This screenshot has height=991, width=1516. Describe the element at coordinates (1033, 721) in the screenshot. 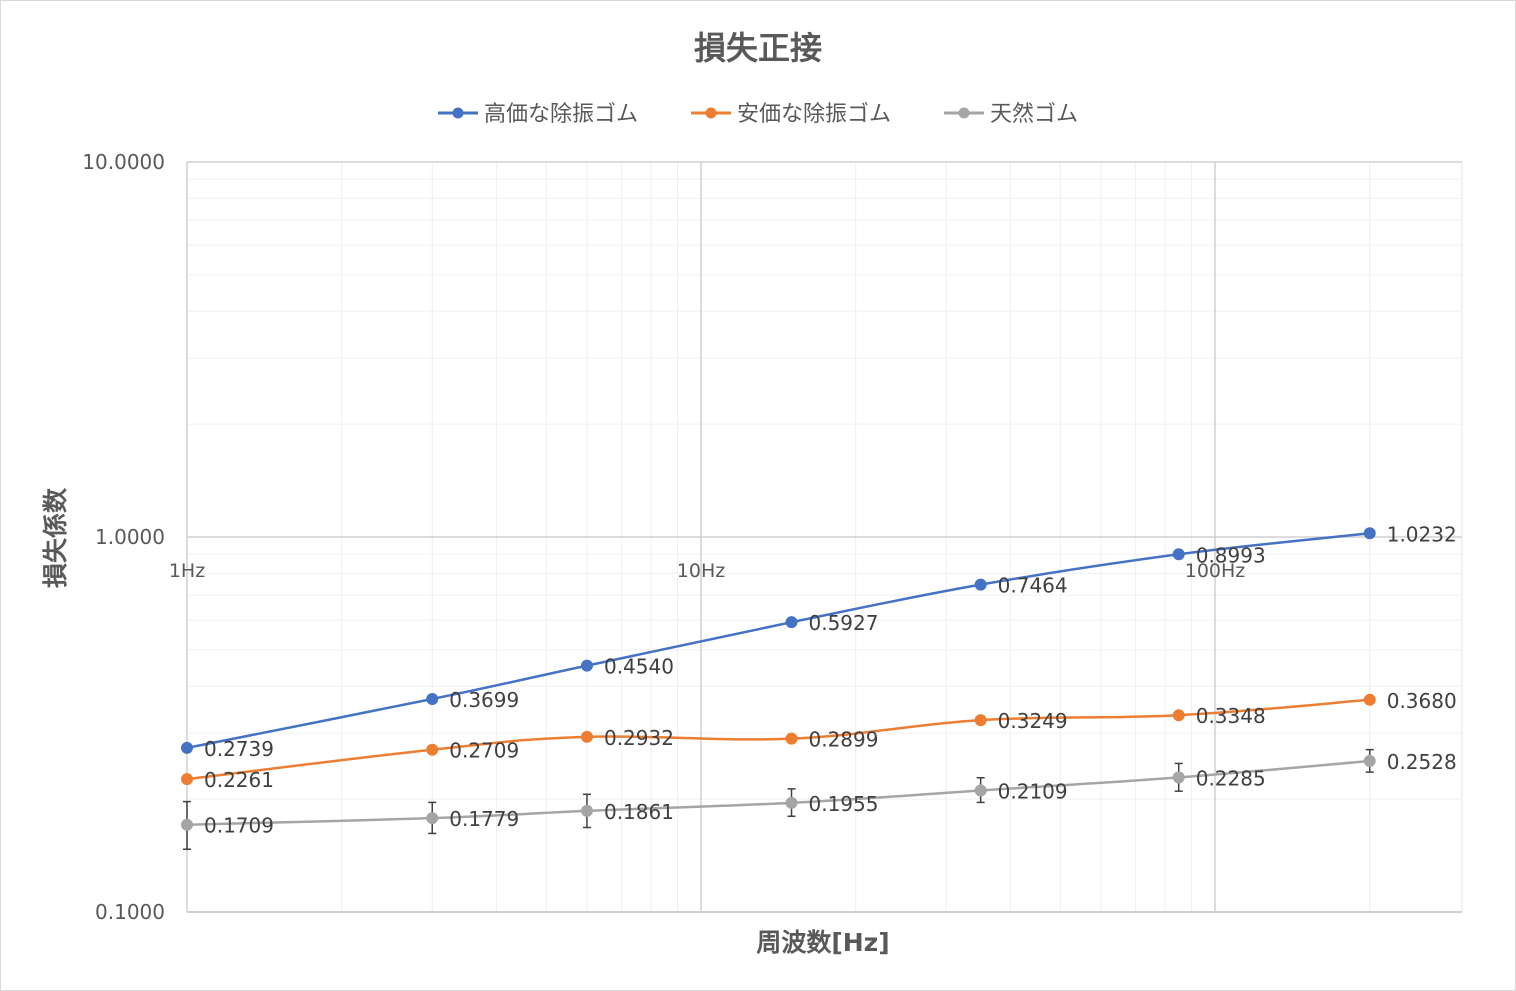

I see `data-label: 0.3249` at that location.